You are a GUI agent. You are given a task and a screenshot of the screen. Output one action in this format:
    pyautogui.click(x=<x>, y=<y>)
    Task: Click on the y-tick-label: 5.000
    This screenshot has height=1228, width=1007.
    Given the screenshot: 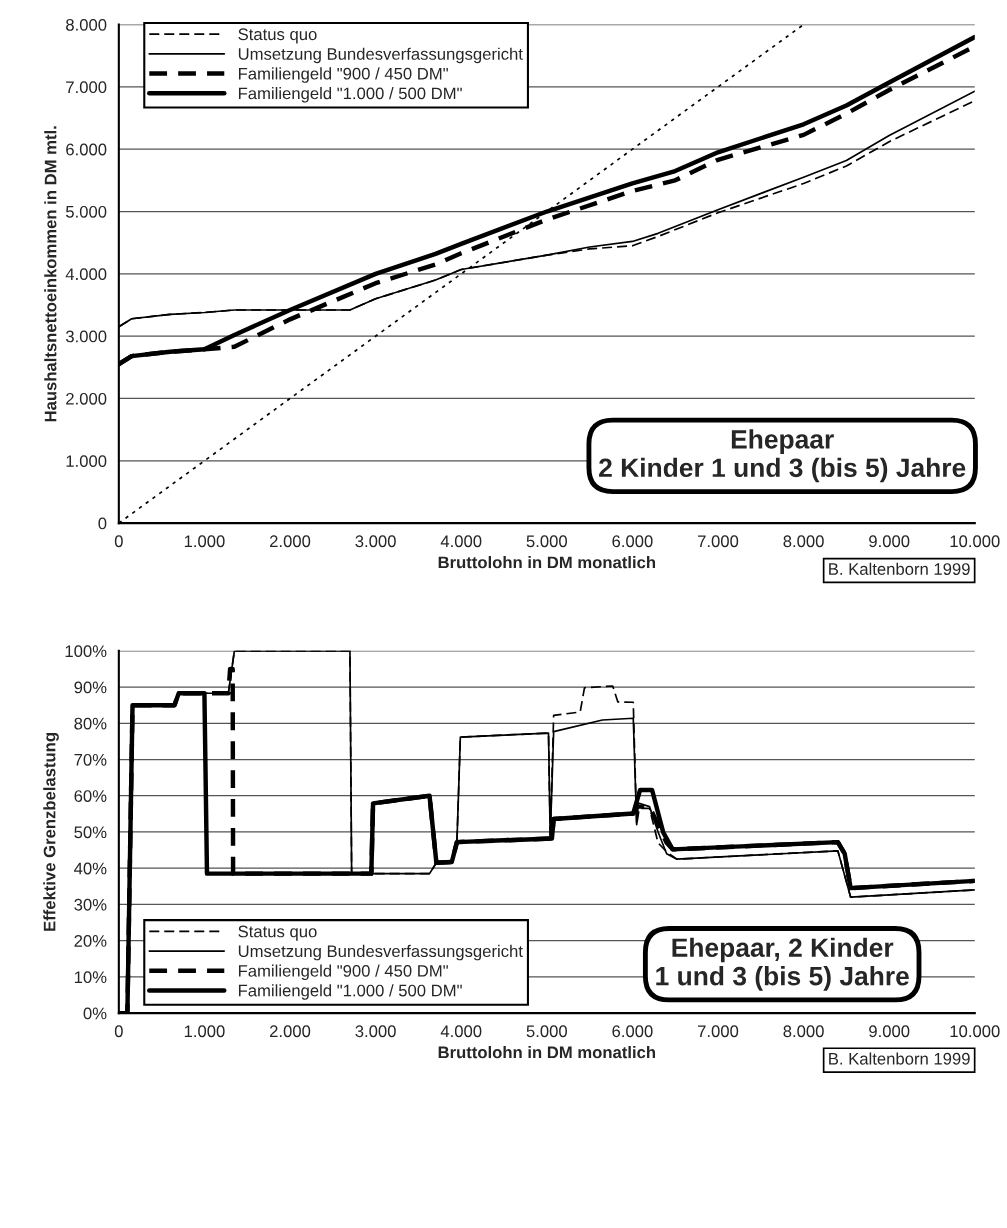 What is the action you would take?
    pyautogui.click(x=86, y=211)
    